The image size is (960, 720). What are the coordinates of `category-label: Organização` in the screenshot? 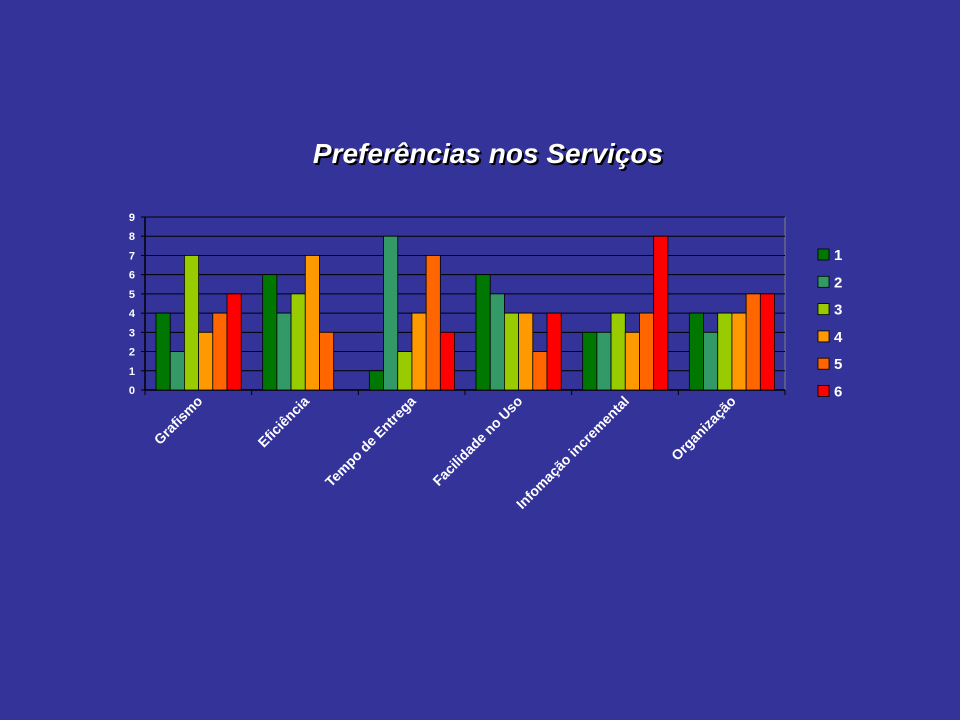 It's located at (703, 428).